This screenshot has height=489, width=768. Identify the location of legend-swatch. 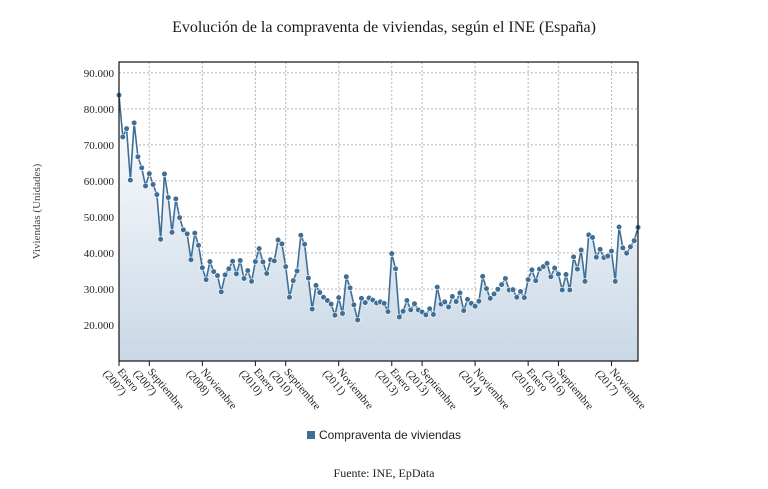
(310, 435).